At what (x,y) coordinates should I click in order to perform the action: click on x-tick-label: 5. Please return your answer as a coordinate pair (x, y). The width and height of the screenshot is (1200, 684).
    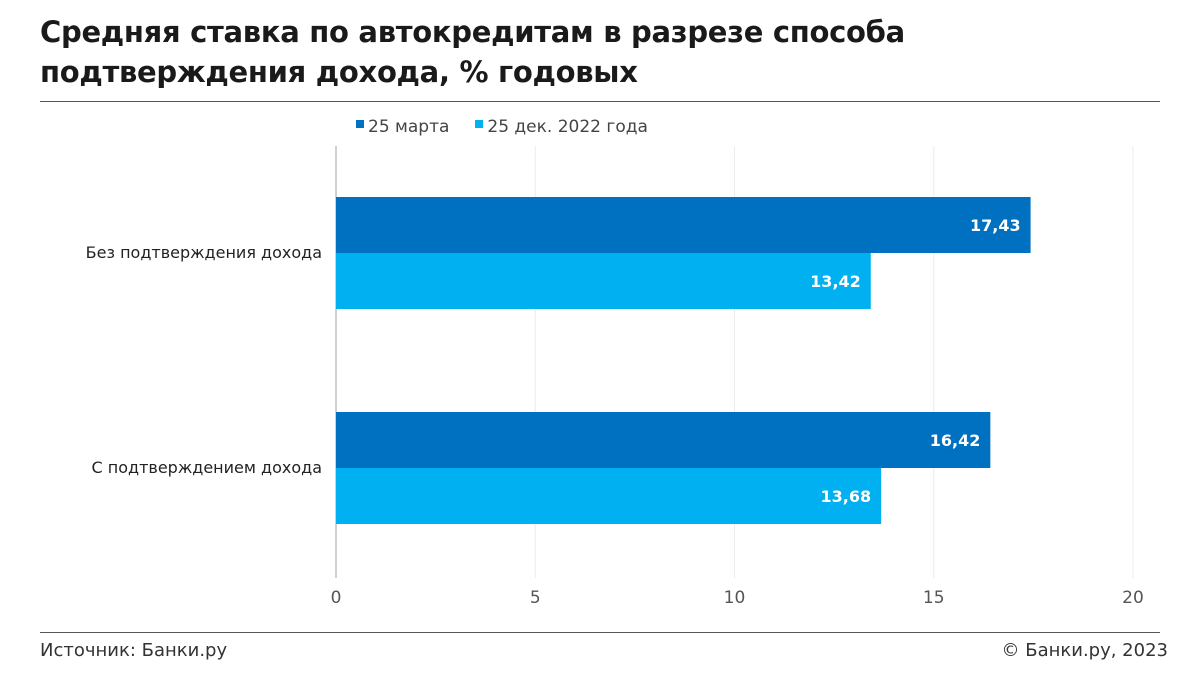
    Looking at the image, I should click on (535, 598).